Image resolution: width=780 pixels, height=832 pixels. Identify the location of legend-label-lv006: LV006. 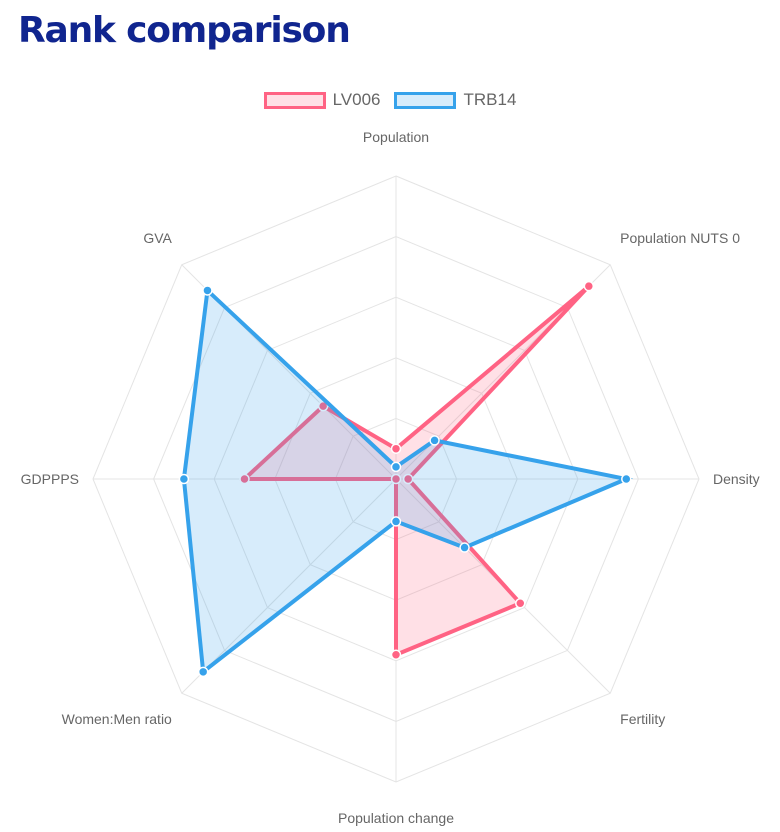
(356, 99).